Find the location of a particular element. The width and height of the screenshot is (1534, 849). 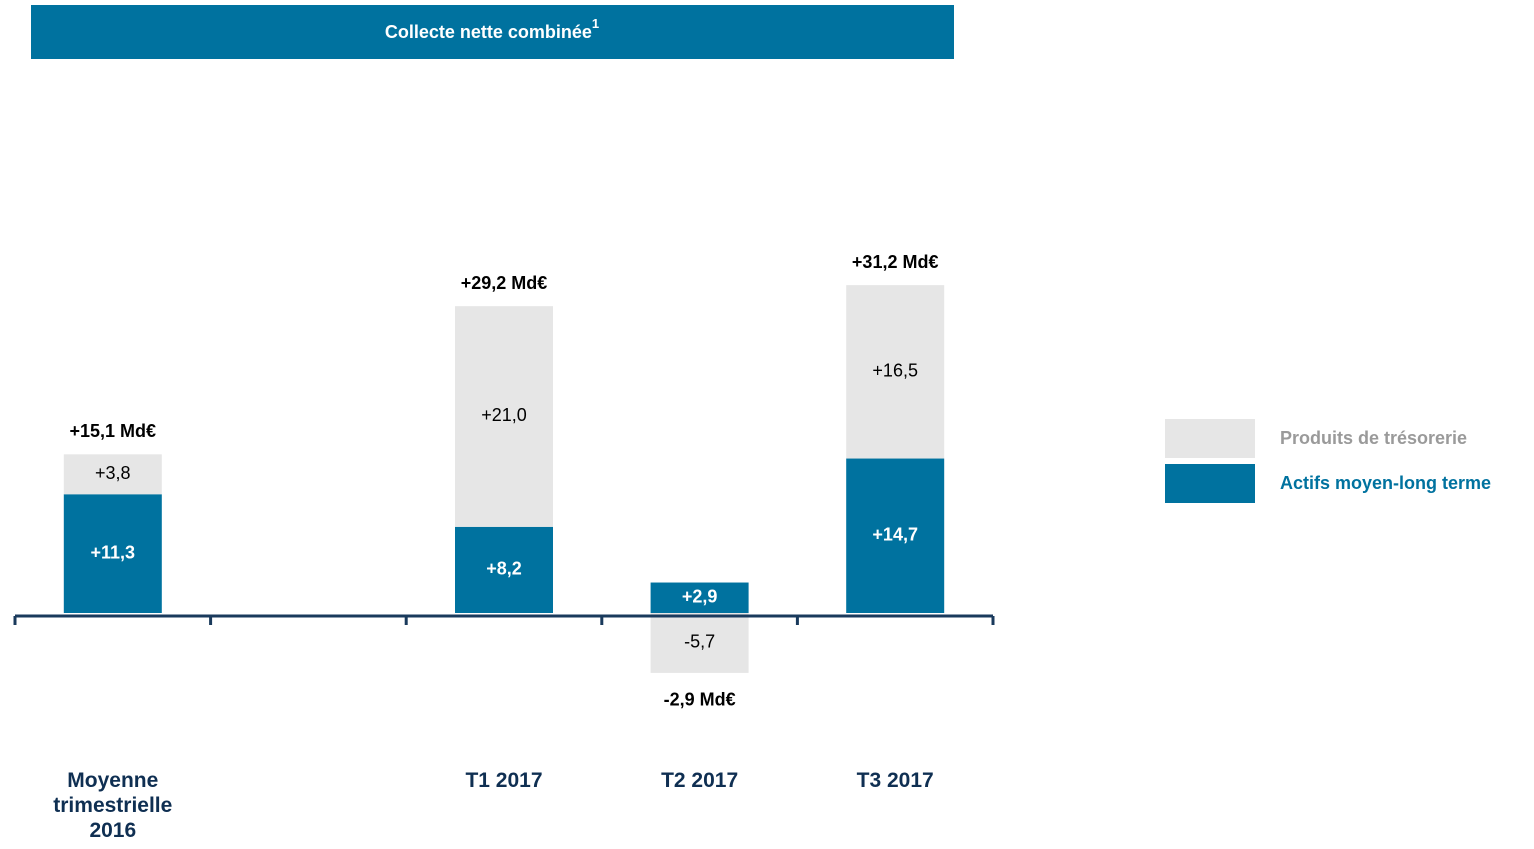

total-label: +31,2 Md€ is located at coordinates (895, 262).